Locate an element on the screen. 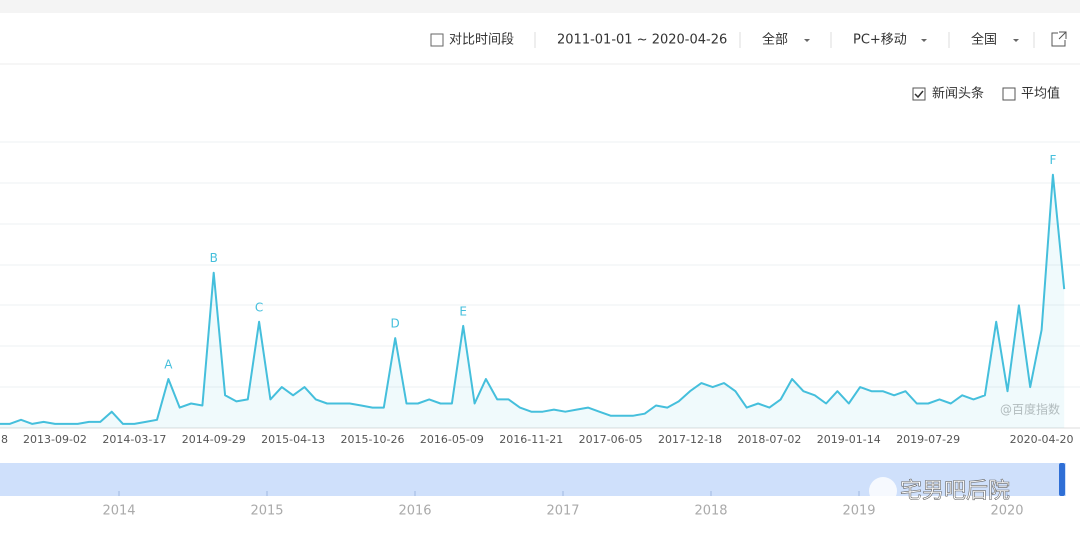 This screenshot has width=1080, height=545. annotation: B is located at coordinates (214, 258).